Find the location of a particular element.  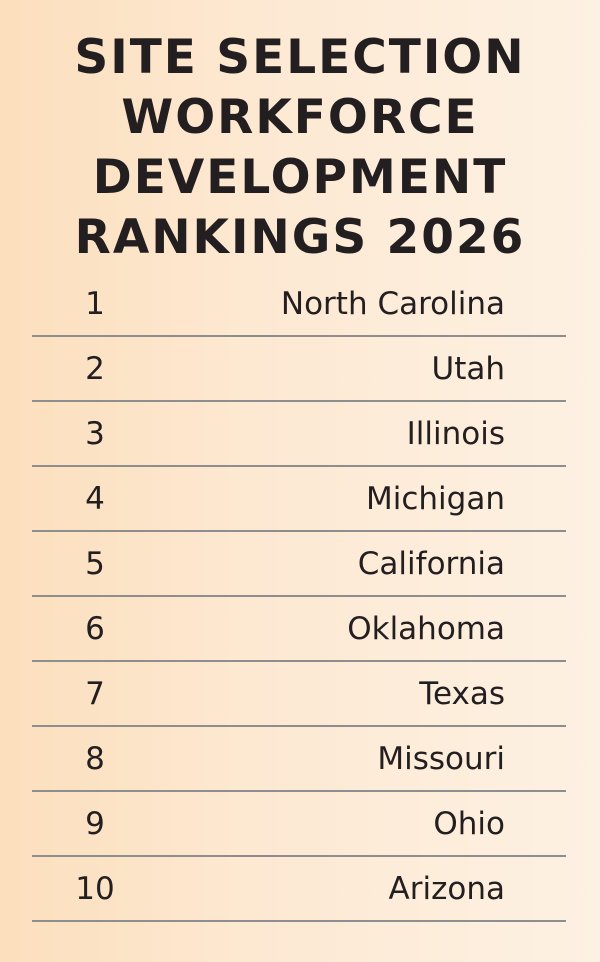

table-row: 1 North Carolina is located at coordinates (299, 304).